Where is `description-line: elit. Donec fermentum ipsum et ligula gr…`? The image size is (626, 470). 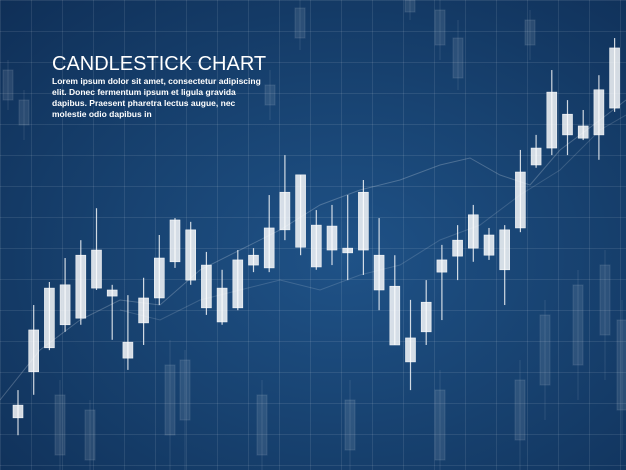
description-line: elit. Donec fermentum ipsum et ligula gr… is located at coordinates (144, 92).